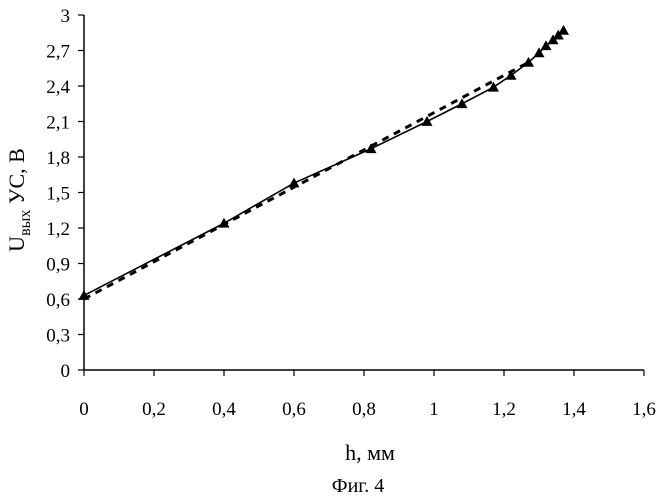  I want to click on y-tick-label: 2,7, so click(58, 52).